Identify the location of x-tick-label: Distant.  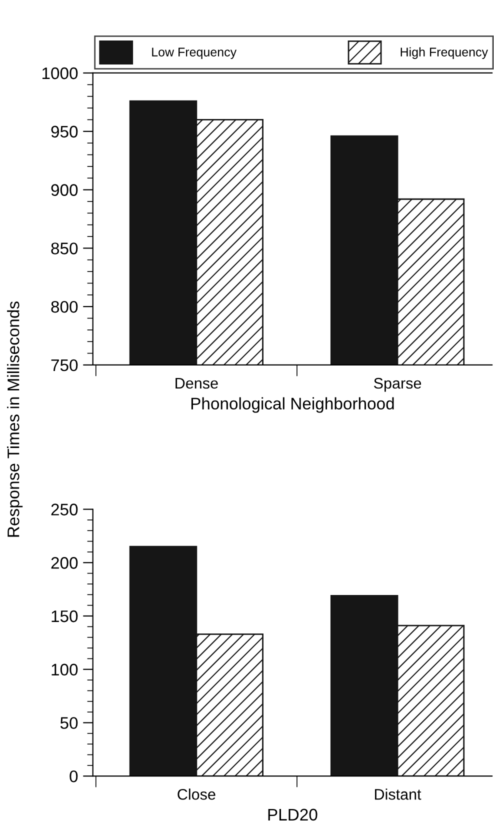
(398, 794).